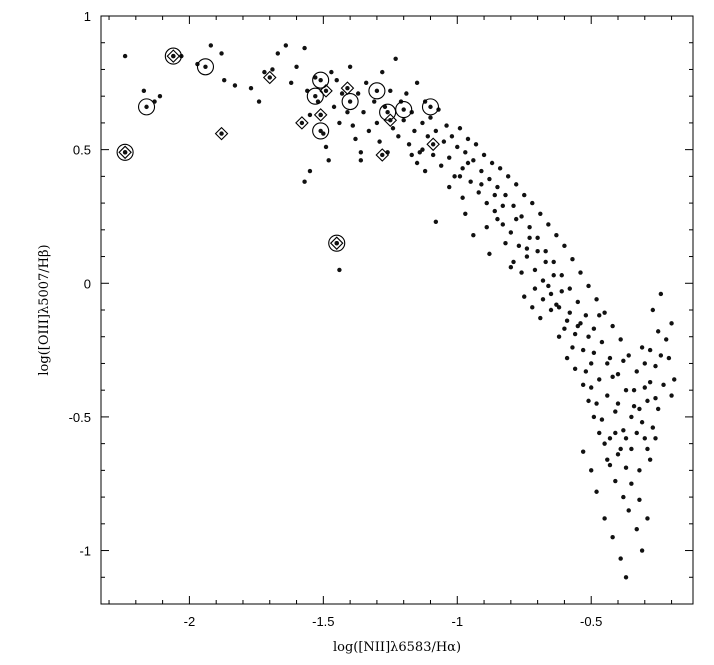 This screenshot has width=714, height=665. What do you see at coordinates (87, 16) in the screenshot?
I see `y-tick-label: 1` at bounding box center [87, 16].